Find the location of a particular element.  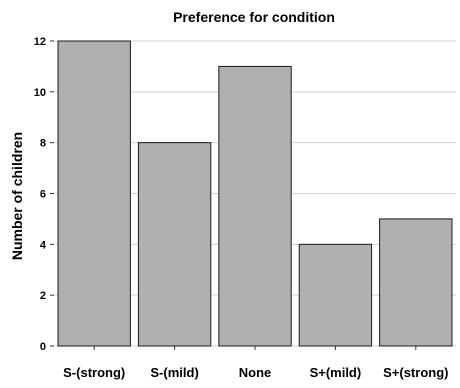

x-tick-label-S+(strong): S+(strong) is located at coordinates (415, 372).